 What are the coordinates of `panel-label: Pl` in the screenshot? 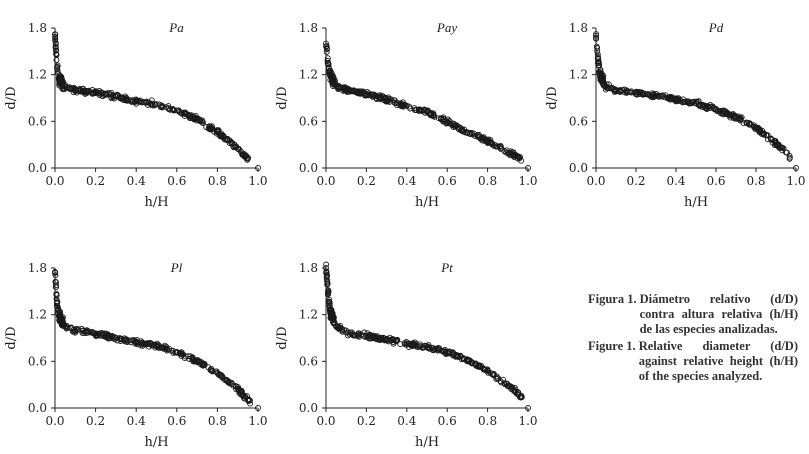 It's located at (176, 267).